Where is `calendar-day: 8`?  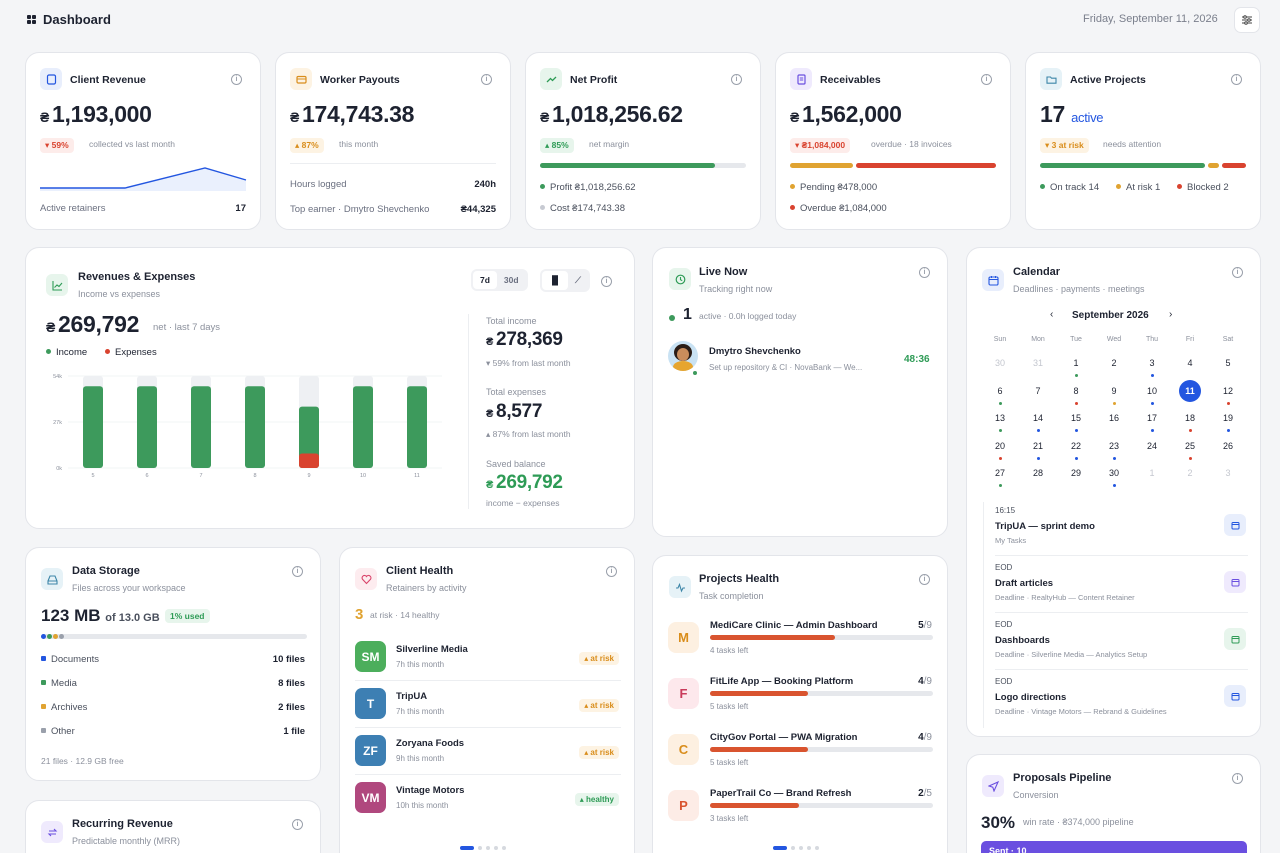 calendar-day: 8 is located at coordinates (1076, 390).